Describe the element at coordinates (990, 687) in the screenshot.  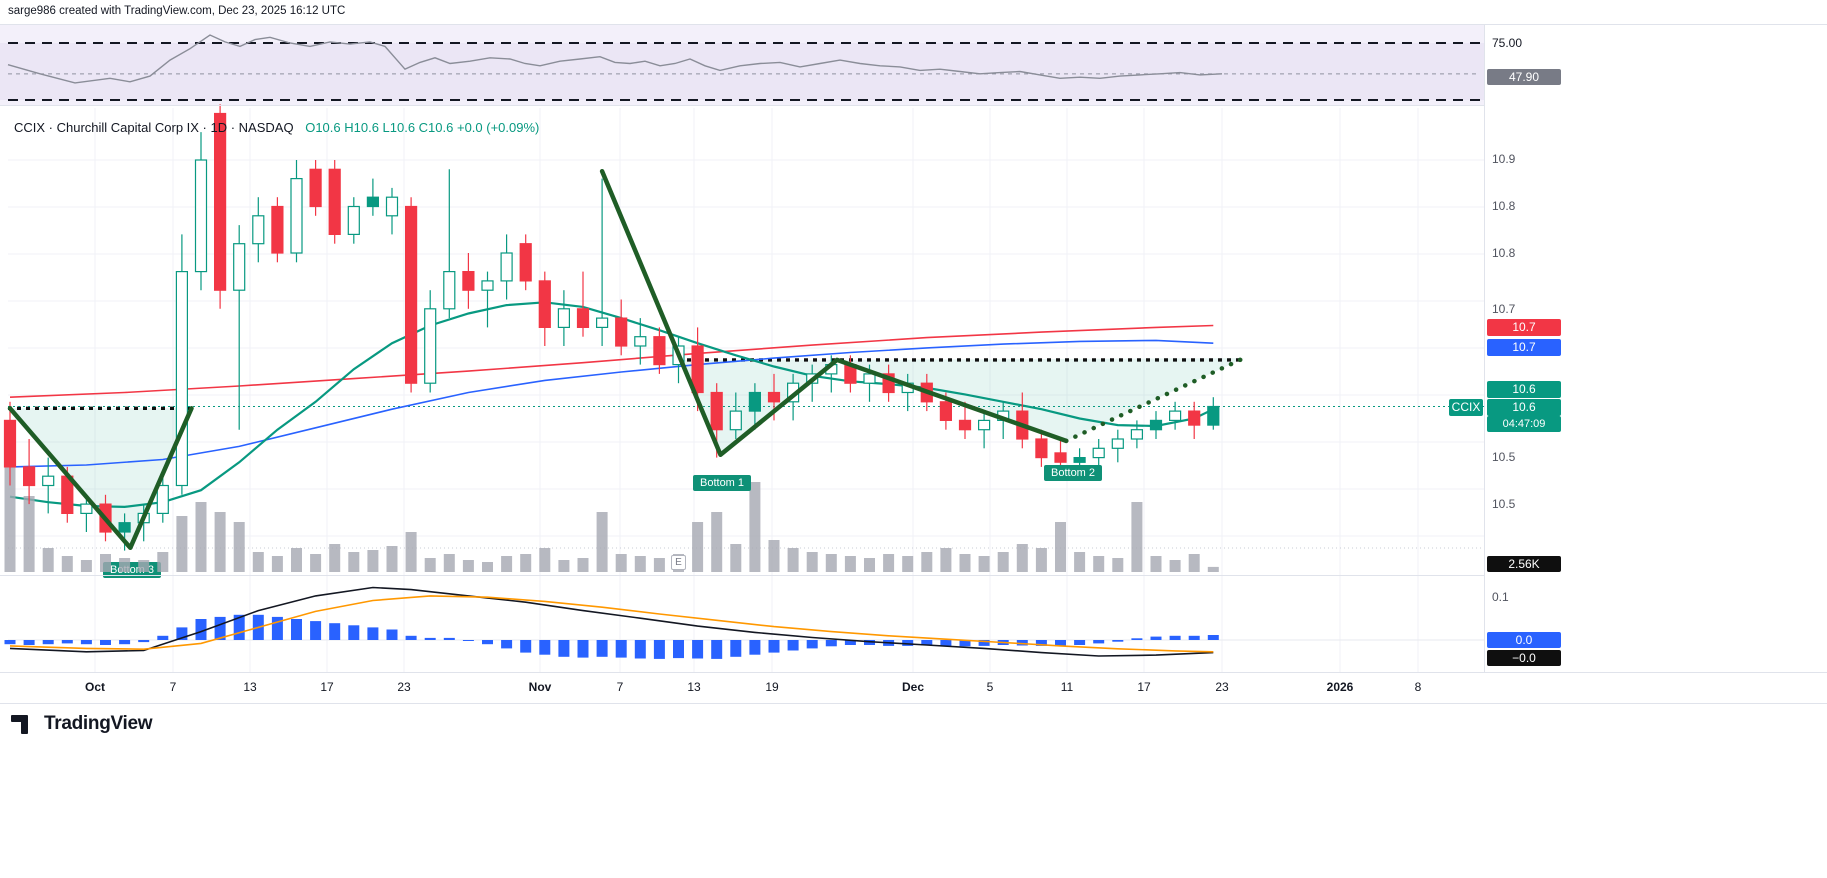
I see `time-axis-label: 5` at that location.